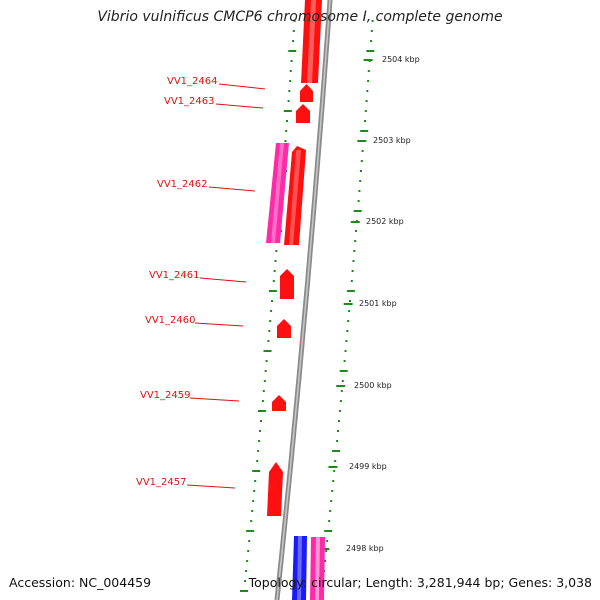 The height and width of the screenshot is (600, 600). I want to click on gene-feature-vv1-2462-shade, so click(295, 197).